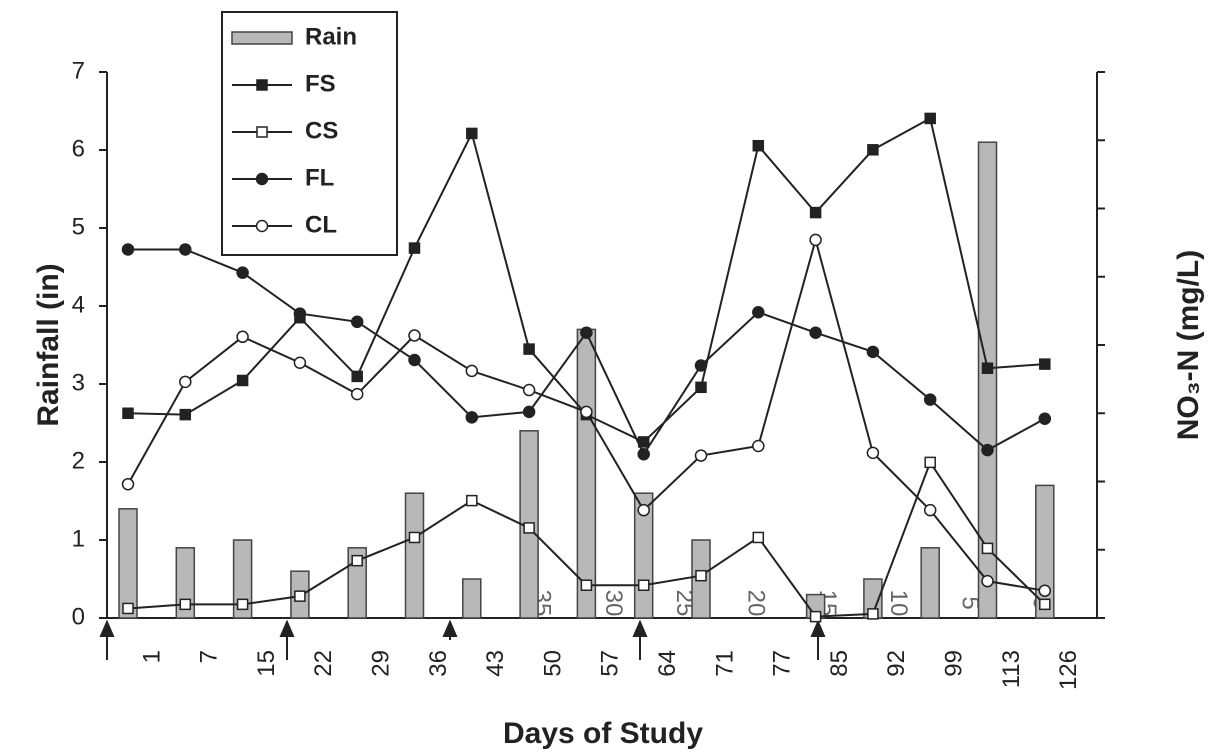 This screenshot has width=1225, height=754. Describe the element at coordinates (381, 663) in the screenshot. I see `x-tick-label: 29` at that location.